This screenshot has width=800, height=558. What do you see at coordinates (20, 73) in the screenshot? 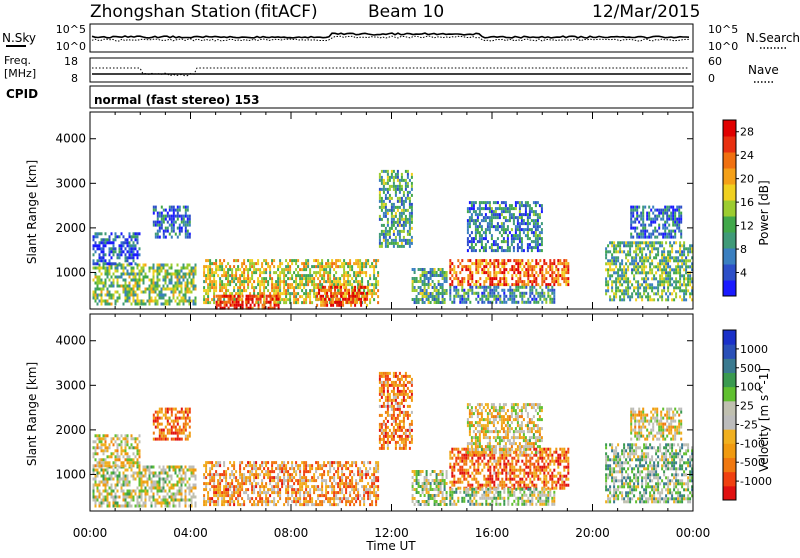
I see `freq-left-label-2: [MHz]` at bounding box center [20, 73].